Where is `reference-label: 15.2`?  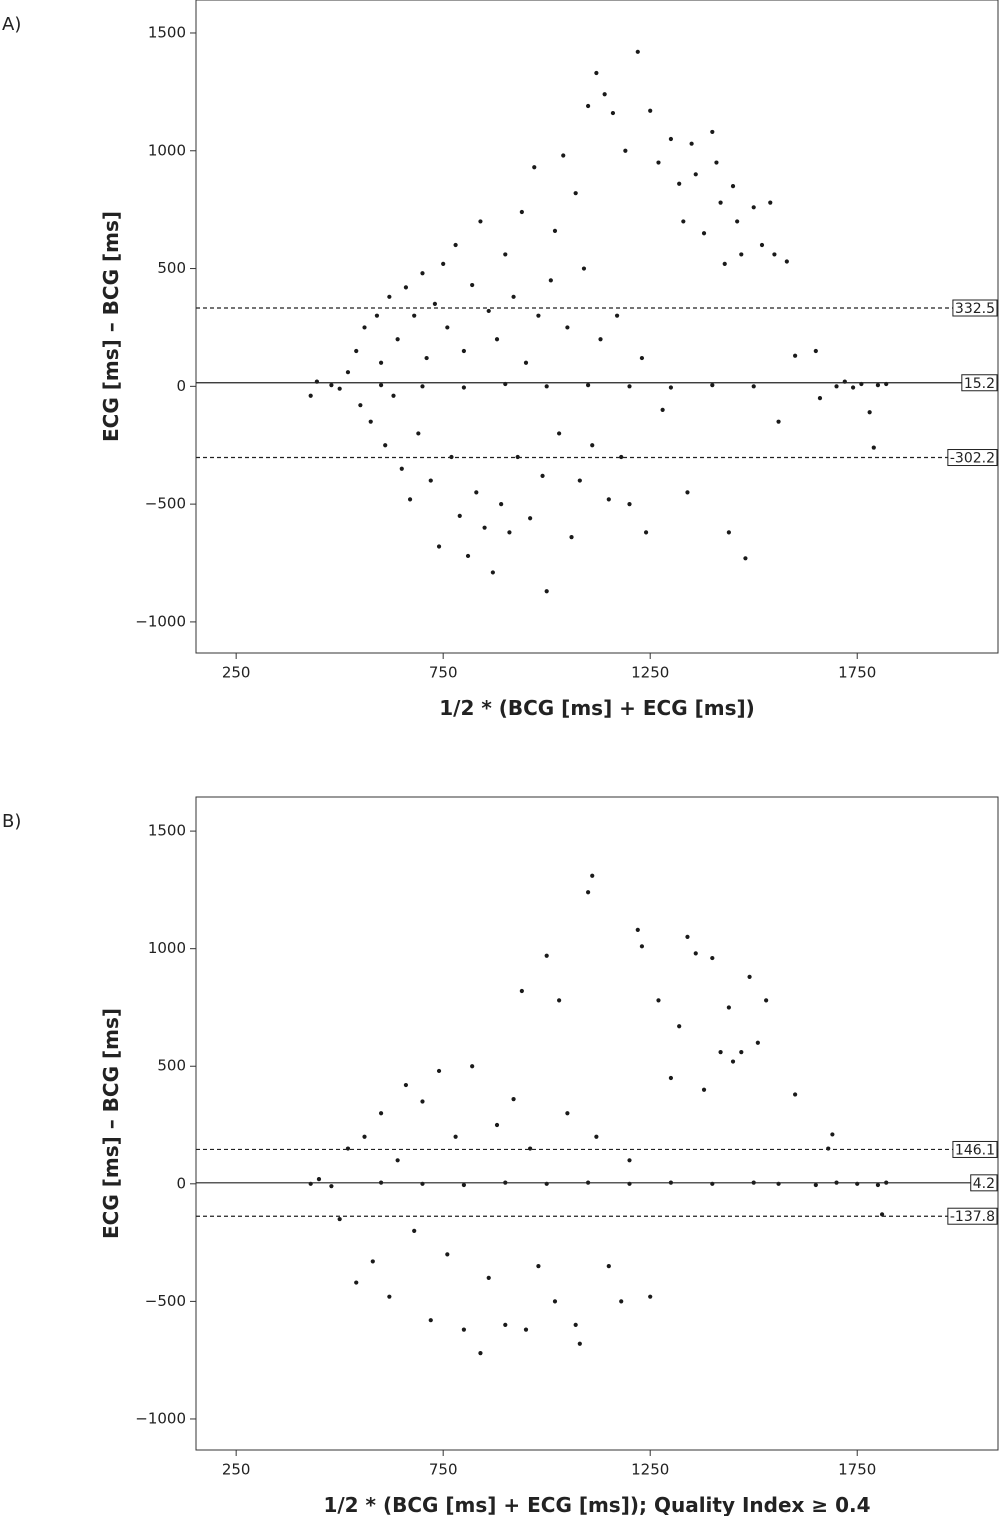
reference-label: 15.2 is located at coordinates (979, 384).